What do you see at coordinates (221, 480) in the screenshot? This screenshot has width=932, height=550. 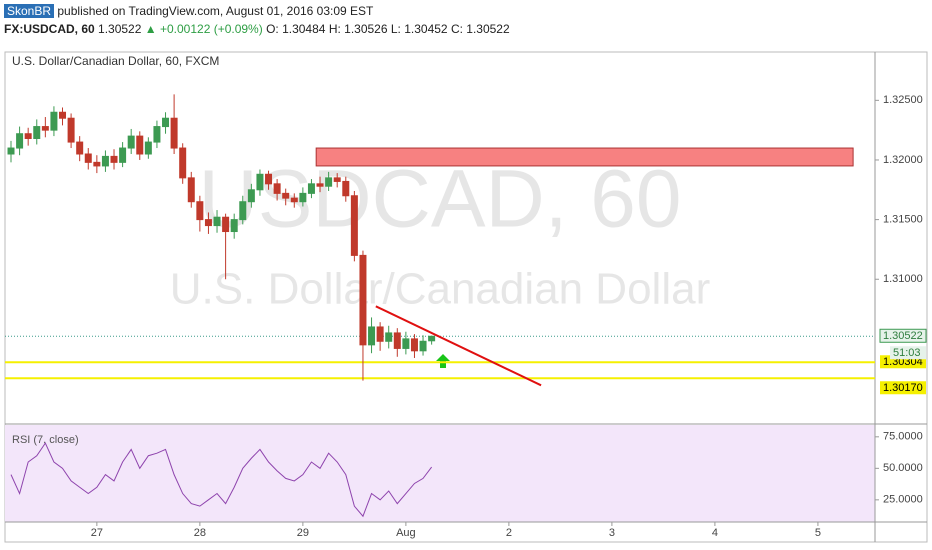 I see `rsi-line` at bounding box center [221, 480].